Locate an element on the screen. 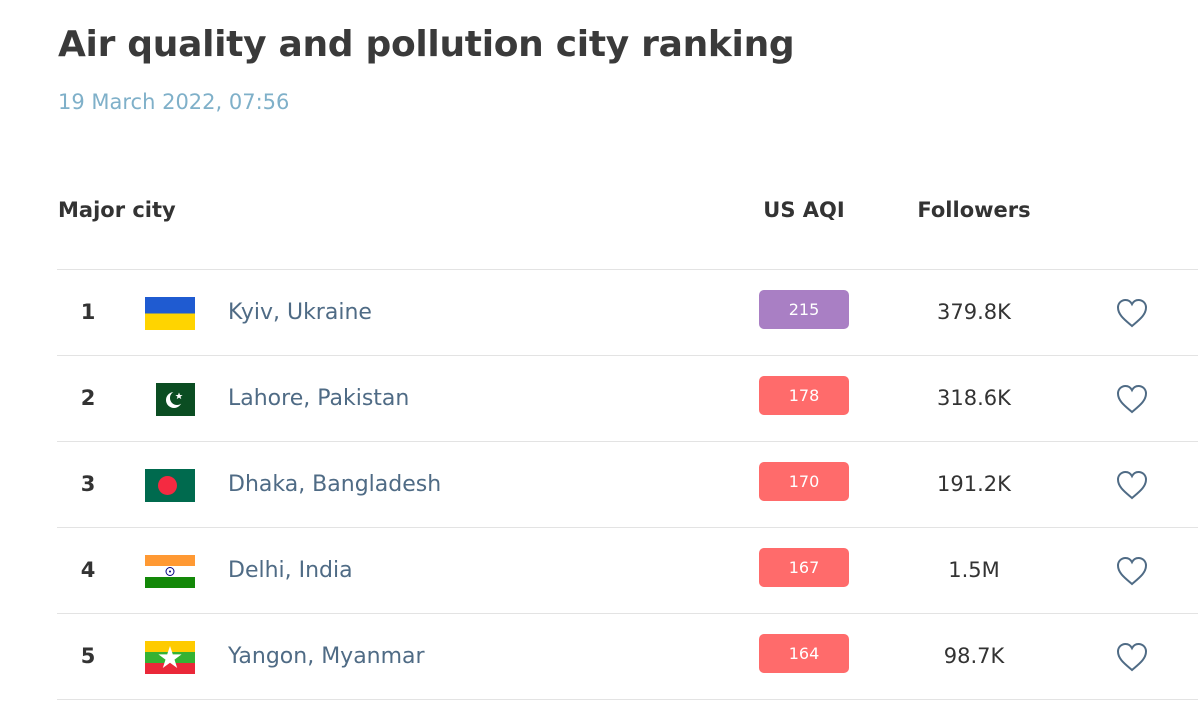 The width and height of the screenshot is (1198, 706). followers-count: 191.2K is located at coordinates (974, 484).